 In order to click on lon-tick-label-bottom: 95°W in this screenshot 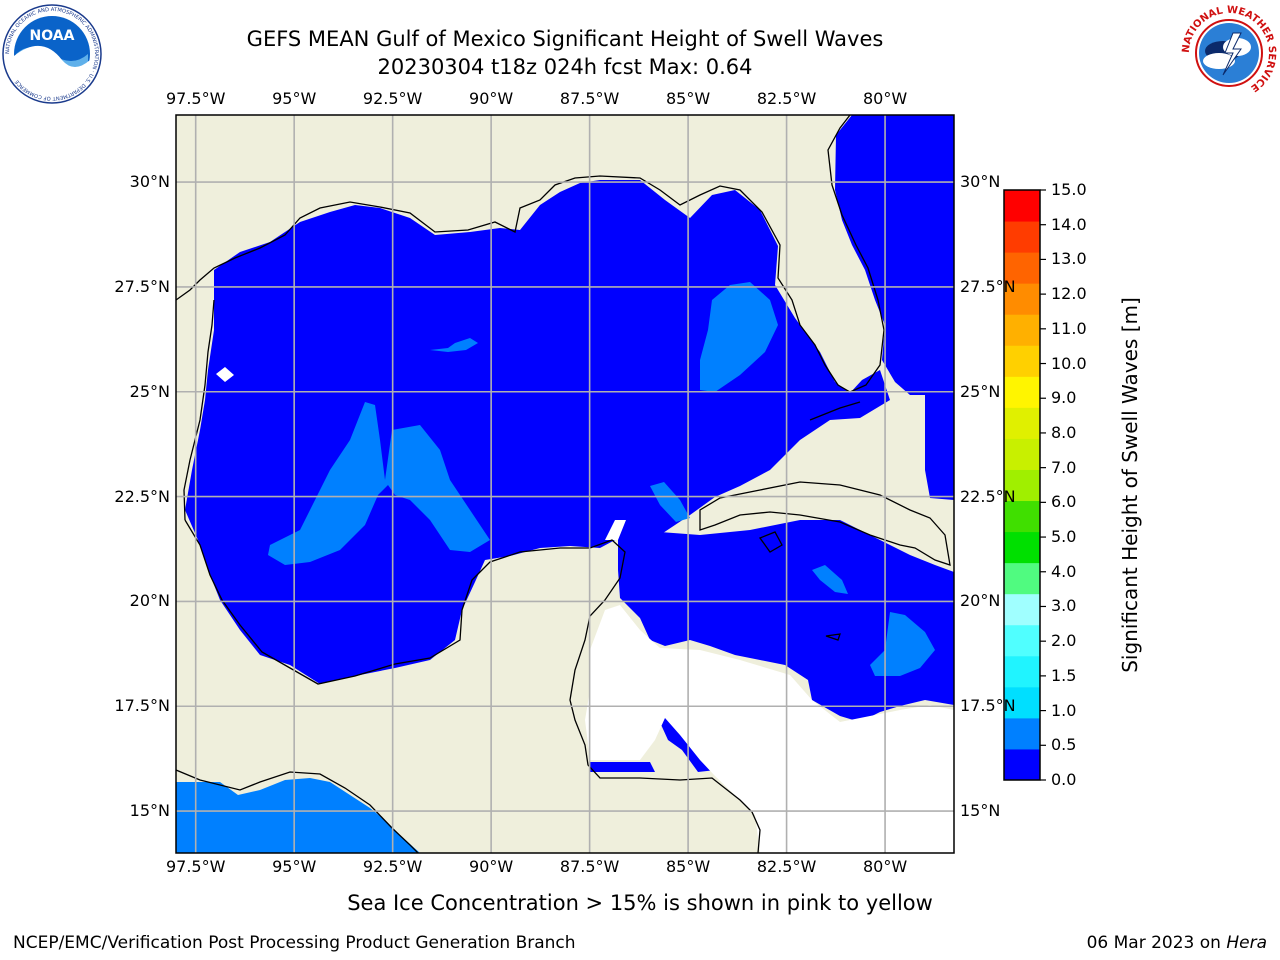, I will do `click(294, 866)`.